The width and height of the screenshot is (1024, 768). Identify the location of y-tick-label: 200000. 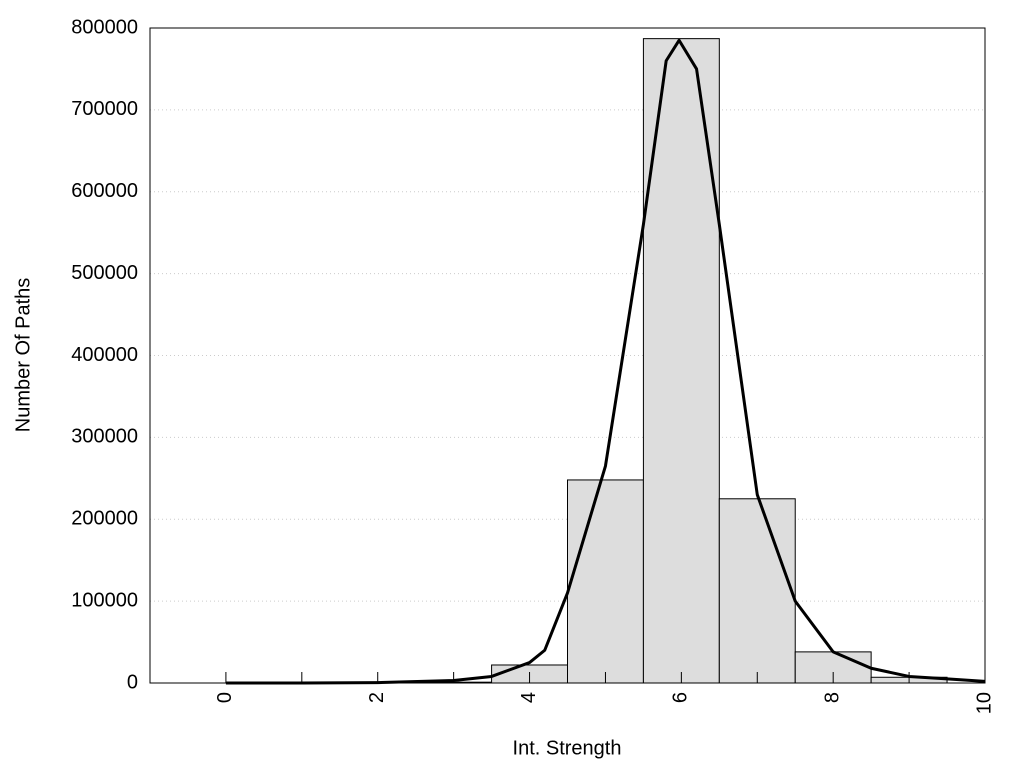
(104, 519).